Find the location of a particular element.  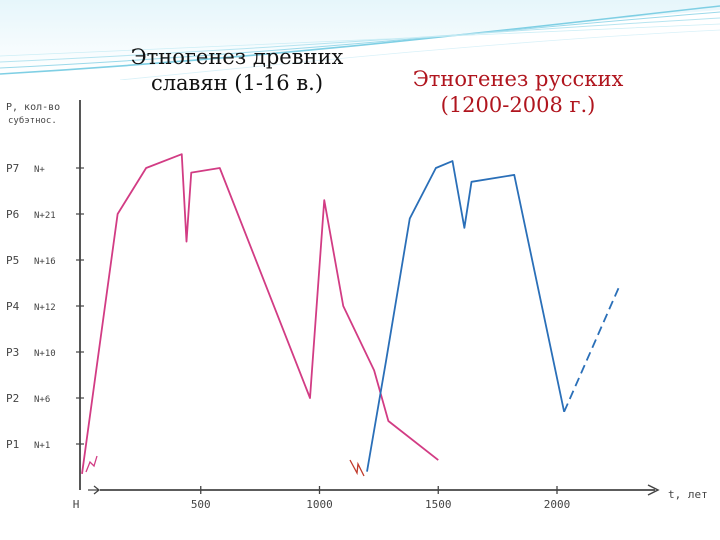

header-decoration is located at coordinates (360, 40).